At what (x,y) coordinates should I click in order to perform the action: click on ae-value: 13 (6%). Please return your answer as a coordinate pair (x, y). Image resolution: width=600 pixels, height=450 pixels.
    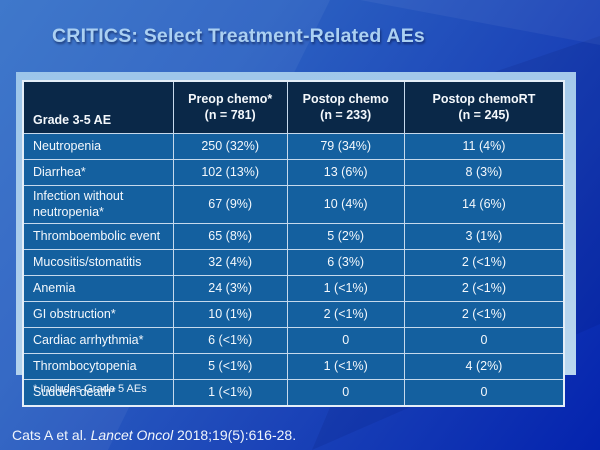
    Looking at the image, I should click on (345, 172).